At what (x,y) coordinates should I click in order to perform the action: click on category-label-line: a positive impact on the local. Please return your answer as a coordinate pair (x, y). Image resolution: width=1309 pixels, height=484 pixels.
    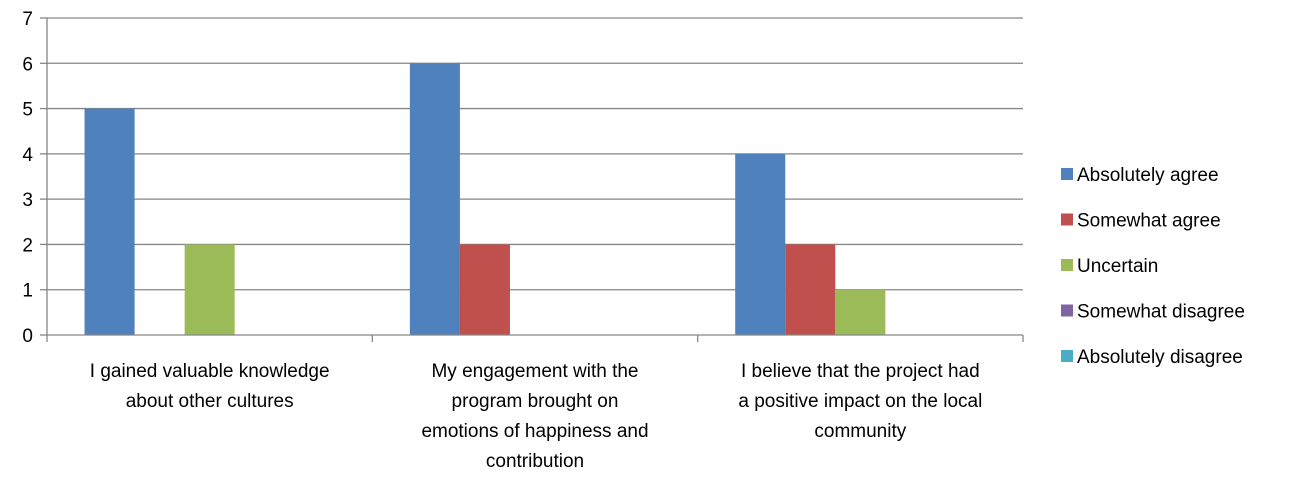
    Looking at the image, I should click on (860, 401).